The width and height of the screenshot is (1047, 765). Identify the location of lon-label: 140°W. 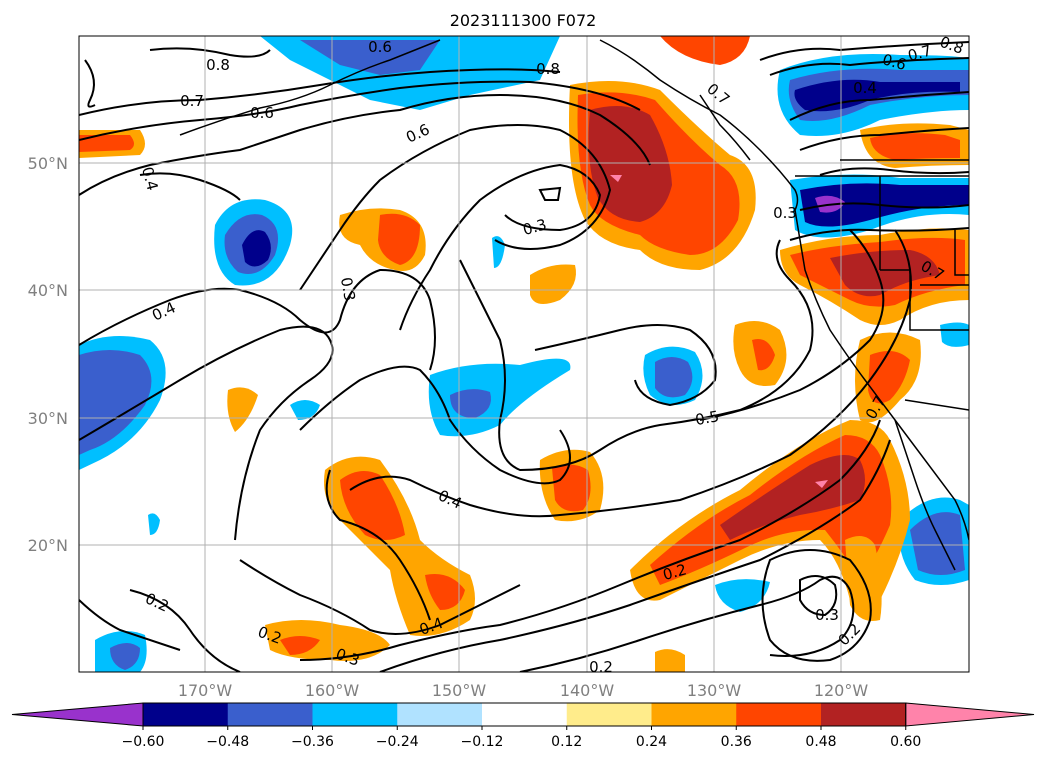
(587, 690).